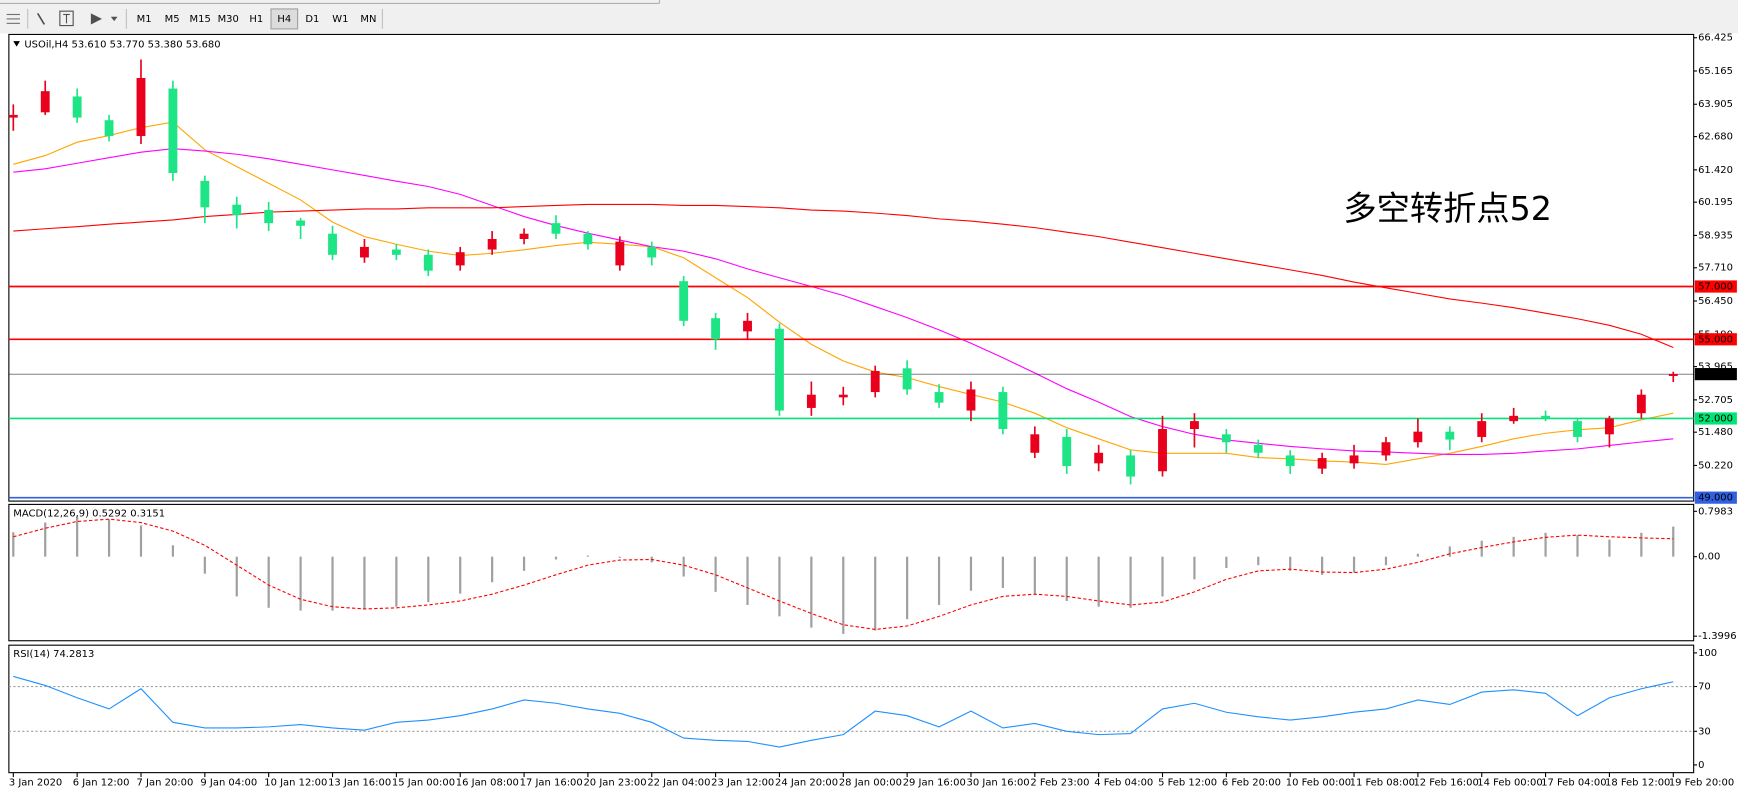 The height and width of the screenshot is (796, 1738). Describe the element at coordinates (1715, 268) in the screenshot. I see `y-tick-label: 57.710` at that location.